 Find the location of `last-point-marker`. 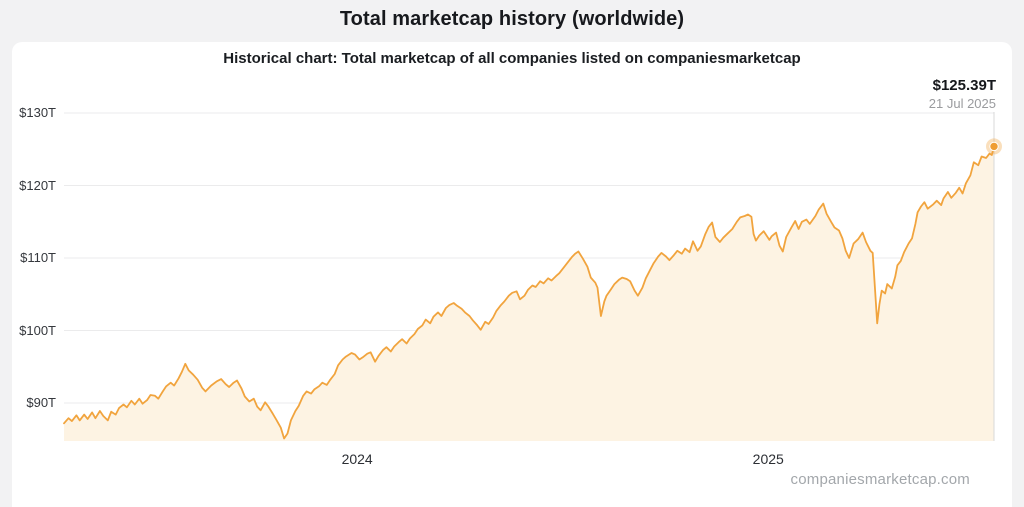

last-point-marker is located at coordinates (994, 146).